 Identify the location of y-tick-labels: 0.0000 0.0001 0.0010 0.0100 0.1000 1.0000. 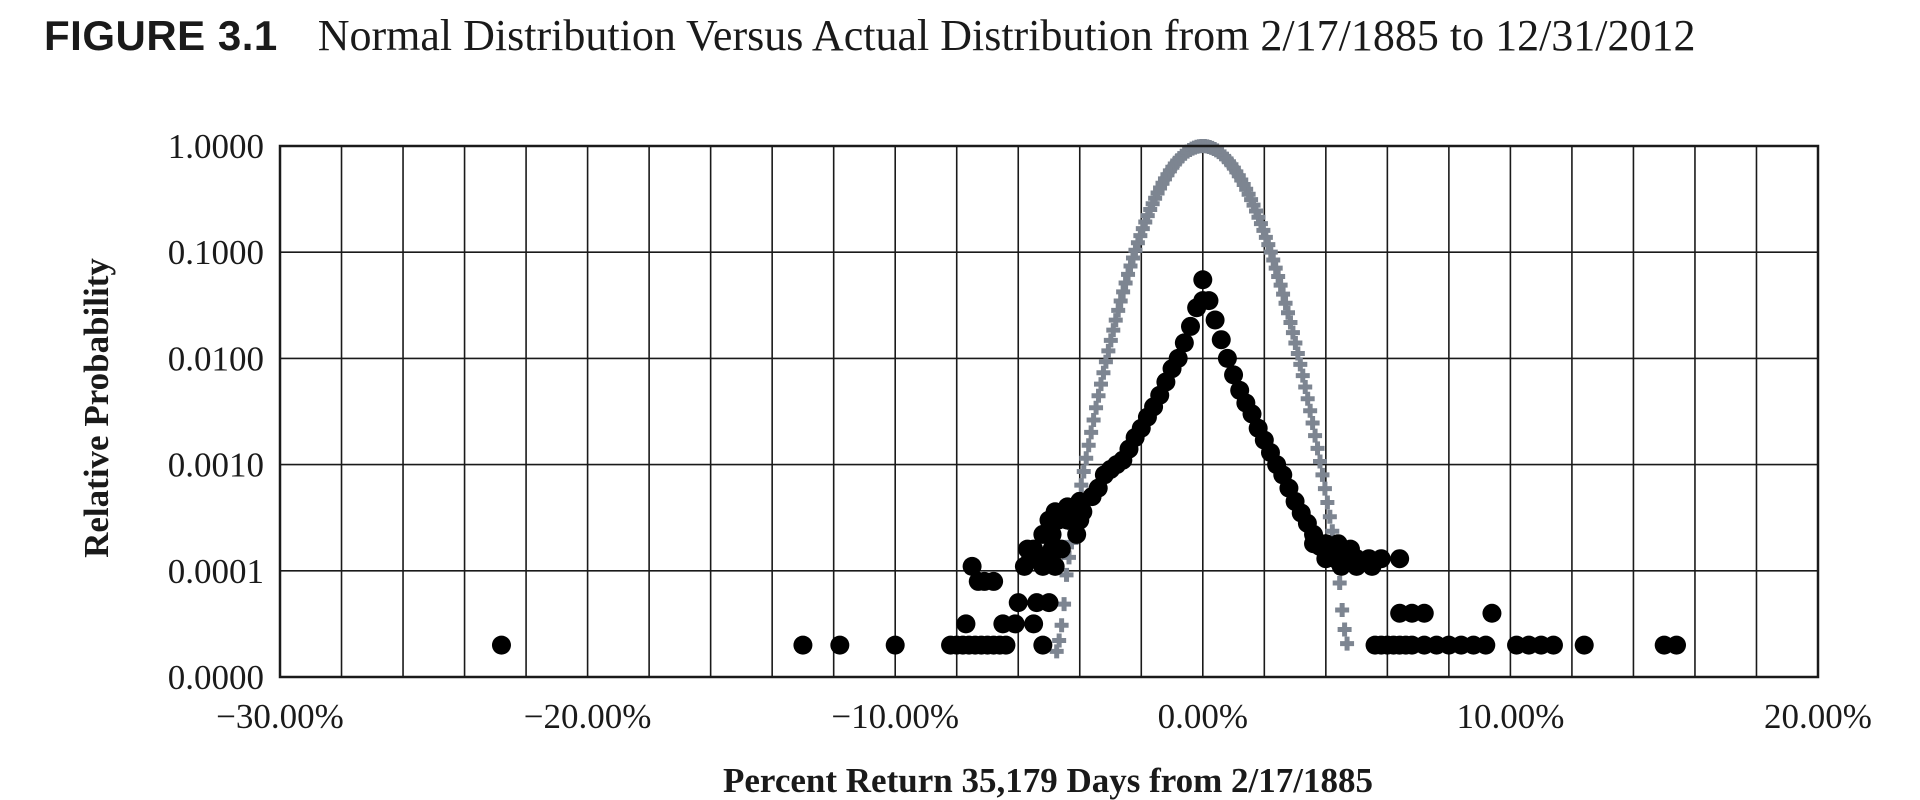
(216, 412).